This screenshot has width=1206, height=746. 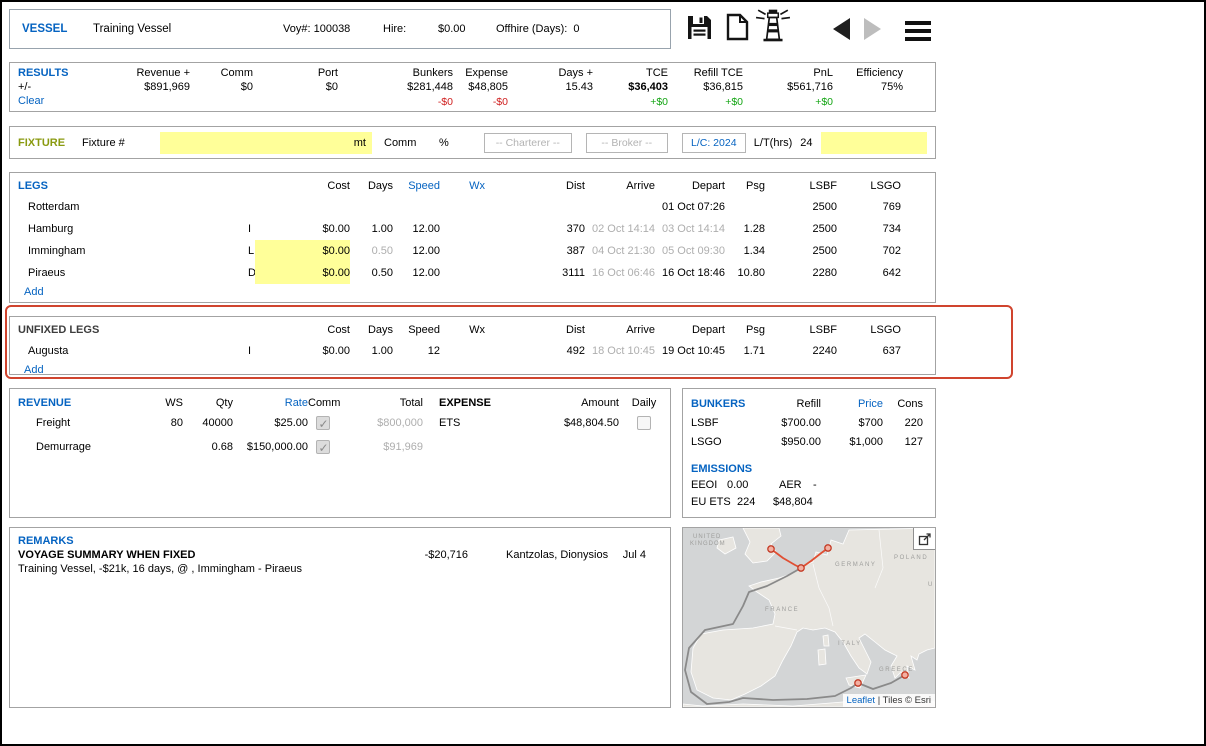 What do you see at coordinates (323, 447) in the screenshot?
I see `demurrage-comm-checkbox` at bounding box center [323, 447].